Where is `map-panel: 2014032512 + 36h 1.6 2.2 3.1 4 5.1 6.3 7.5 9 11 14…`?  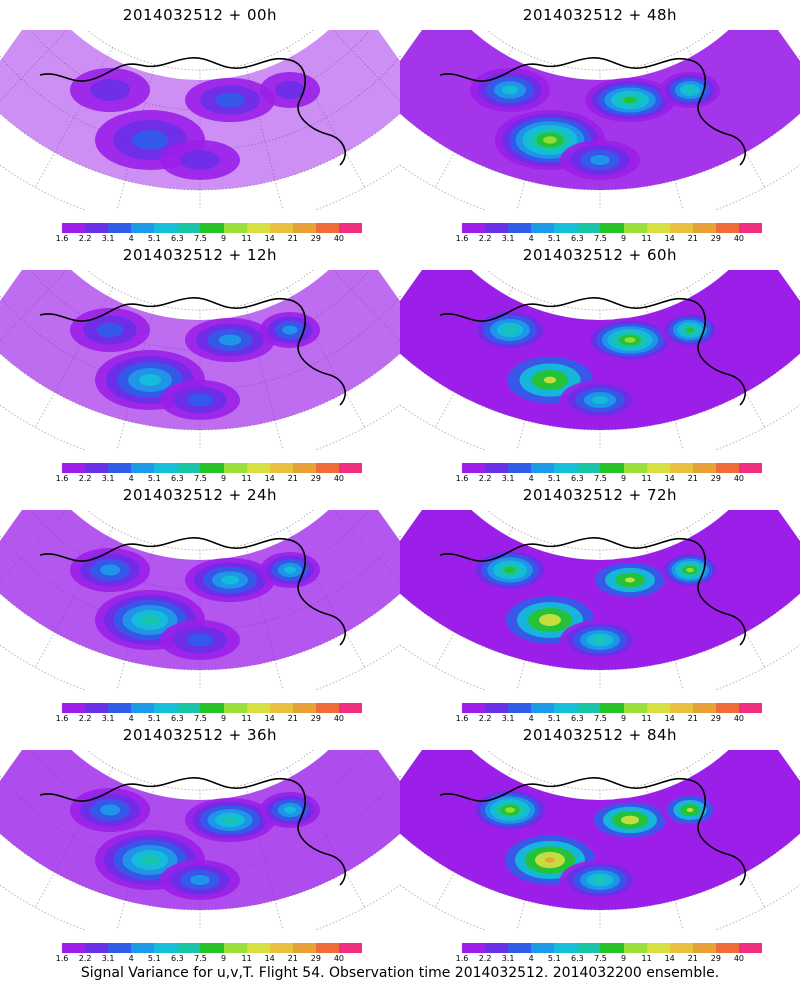
map-panel: 2014032512 + 36h 1.6 2.2 3.1 4 5.1 6.3 7.5 9 11 14… is located at coordinates (200, 841).